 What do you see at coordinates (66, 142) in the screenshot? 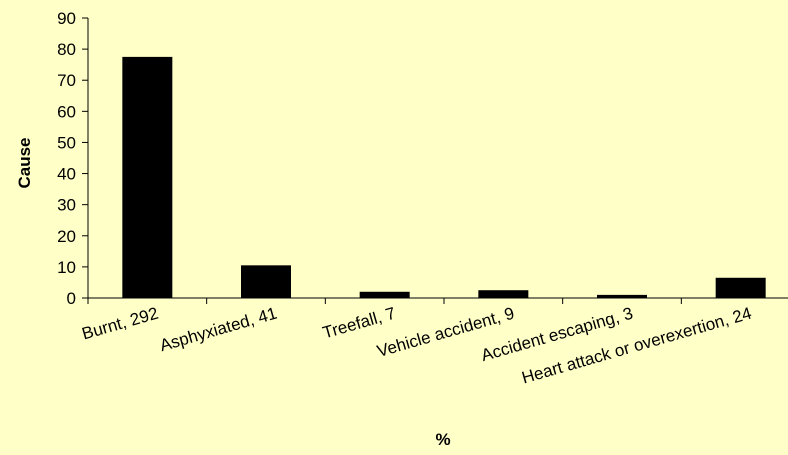
I see `y-tick-label: 50` at bounding box center [66, 142].